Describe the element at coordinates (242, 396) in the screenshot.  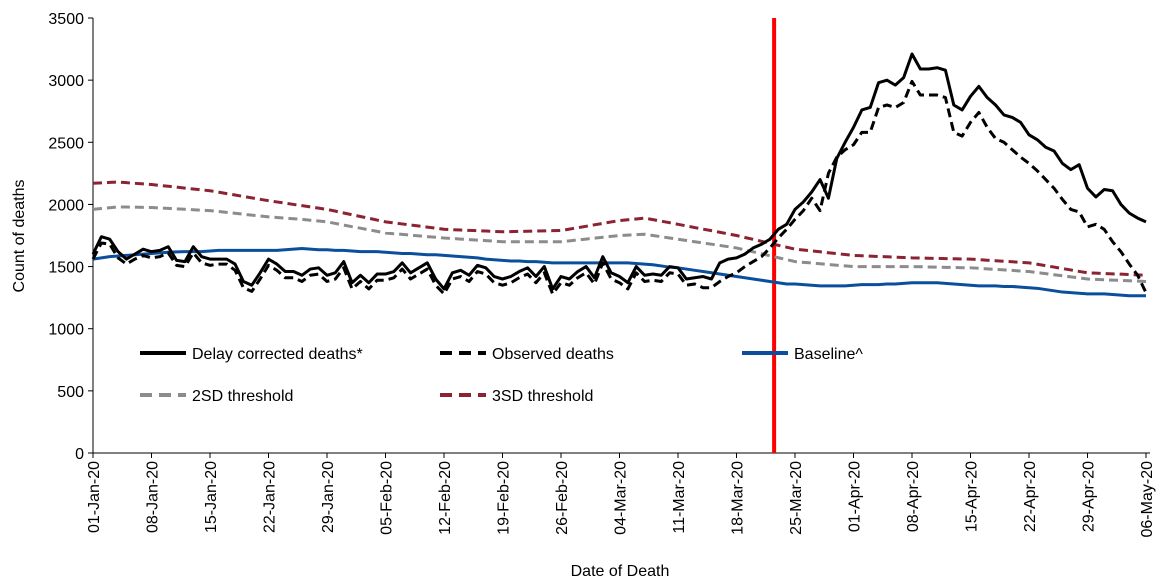
I see `legend-label: 2SD threshold` at that location.